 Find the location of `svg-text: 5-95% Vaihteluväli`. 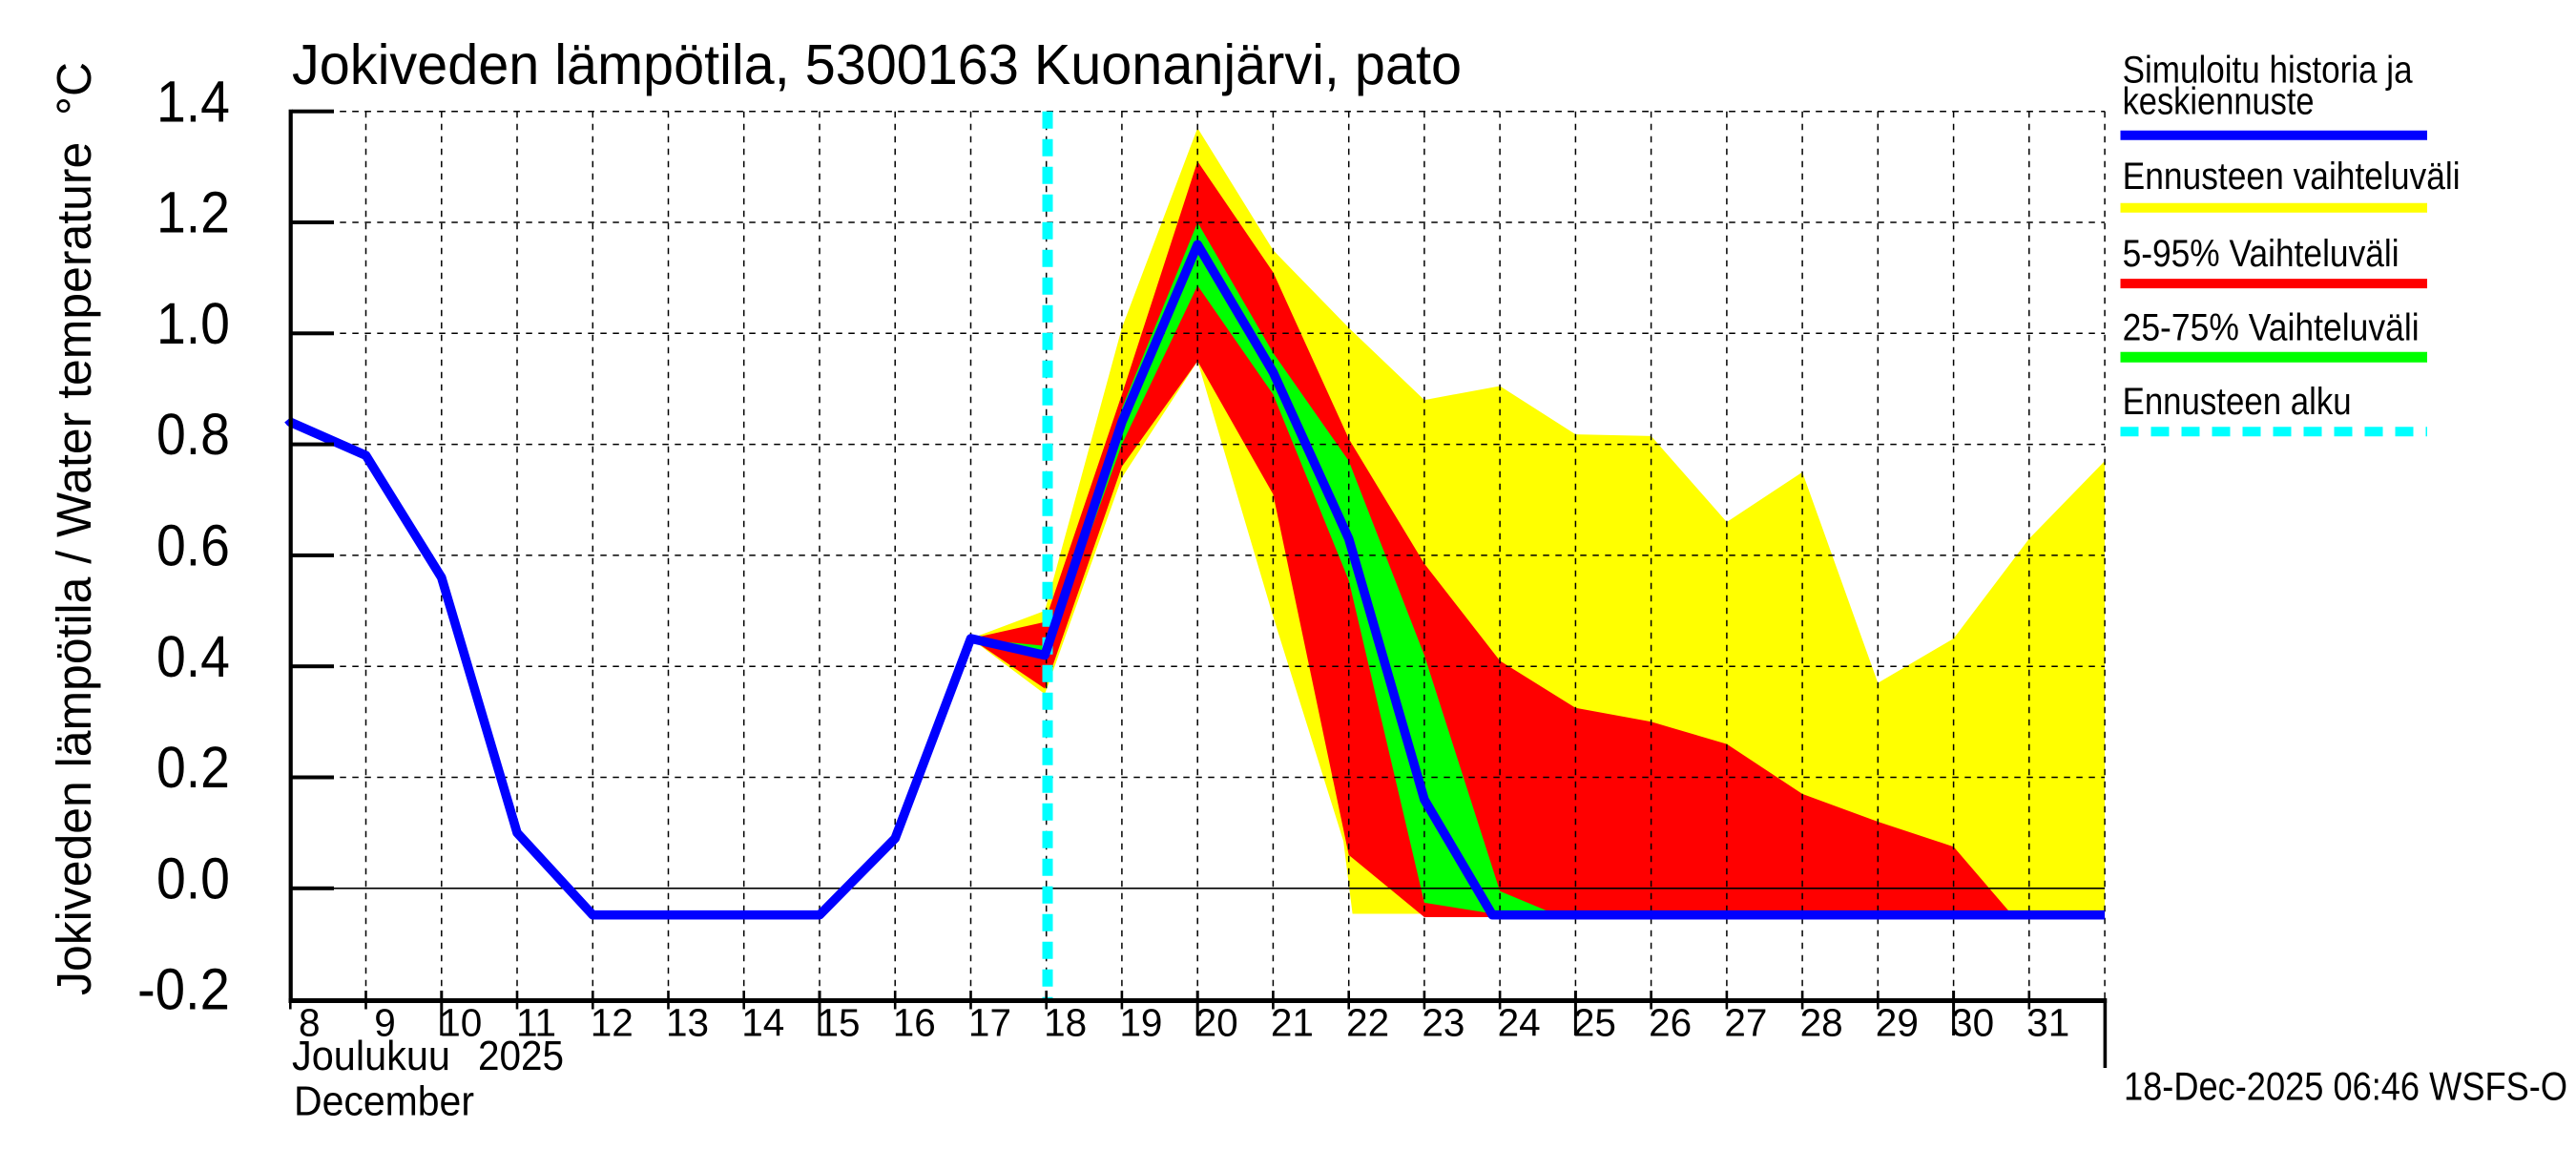

svg-text: 5-95% Vaihteluväli is located at coordinates (2261, 254).